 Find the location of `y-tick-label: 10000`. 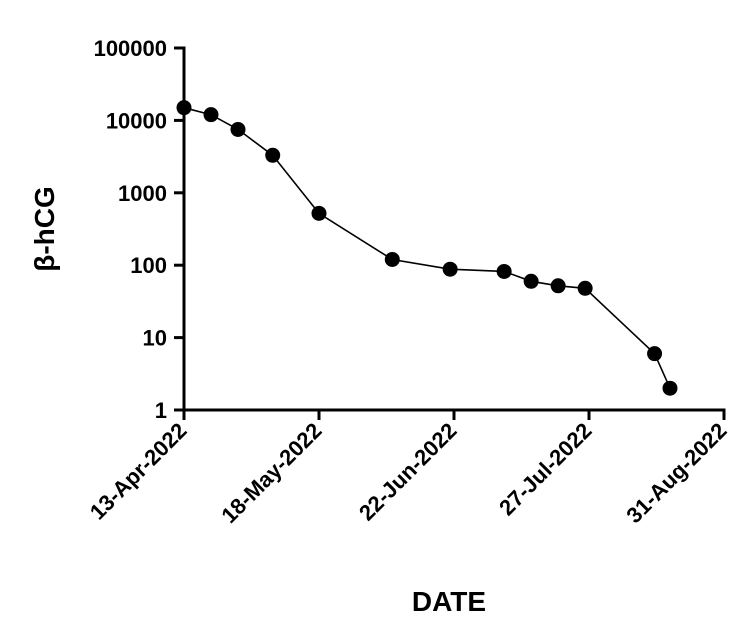

y-tick-label: 10000 is located at coordinates (136, 120).